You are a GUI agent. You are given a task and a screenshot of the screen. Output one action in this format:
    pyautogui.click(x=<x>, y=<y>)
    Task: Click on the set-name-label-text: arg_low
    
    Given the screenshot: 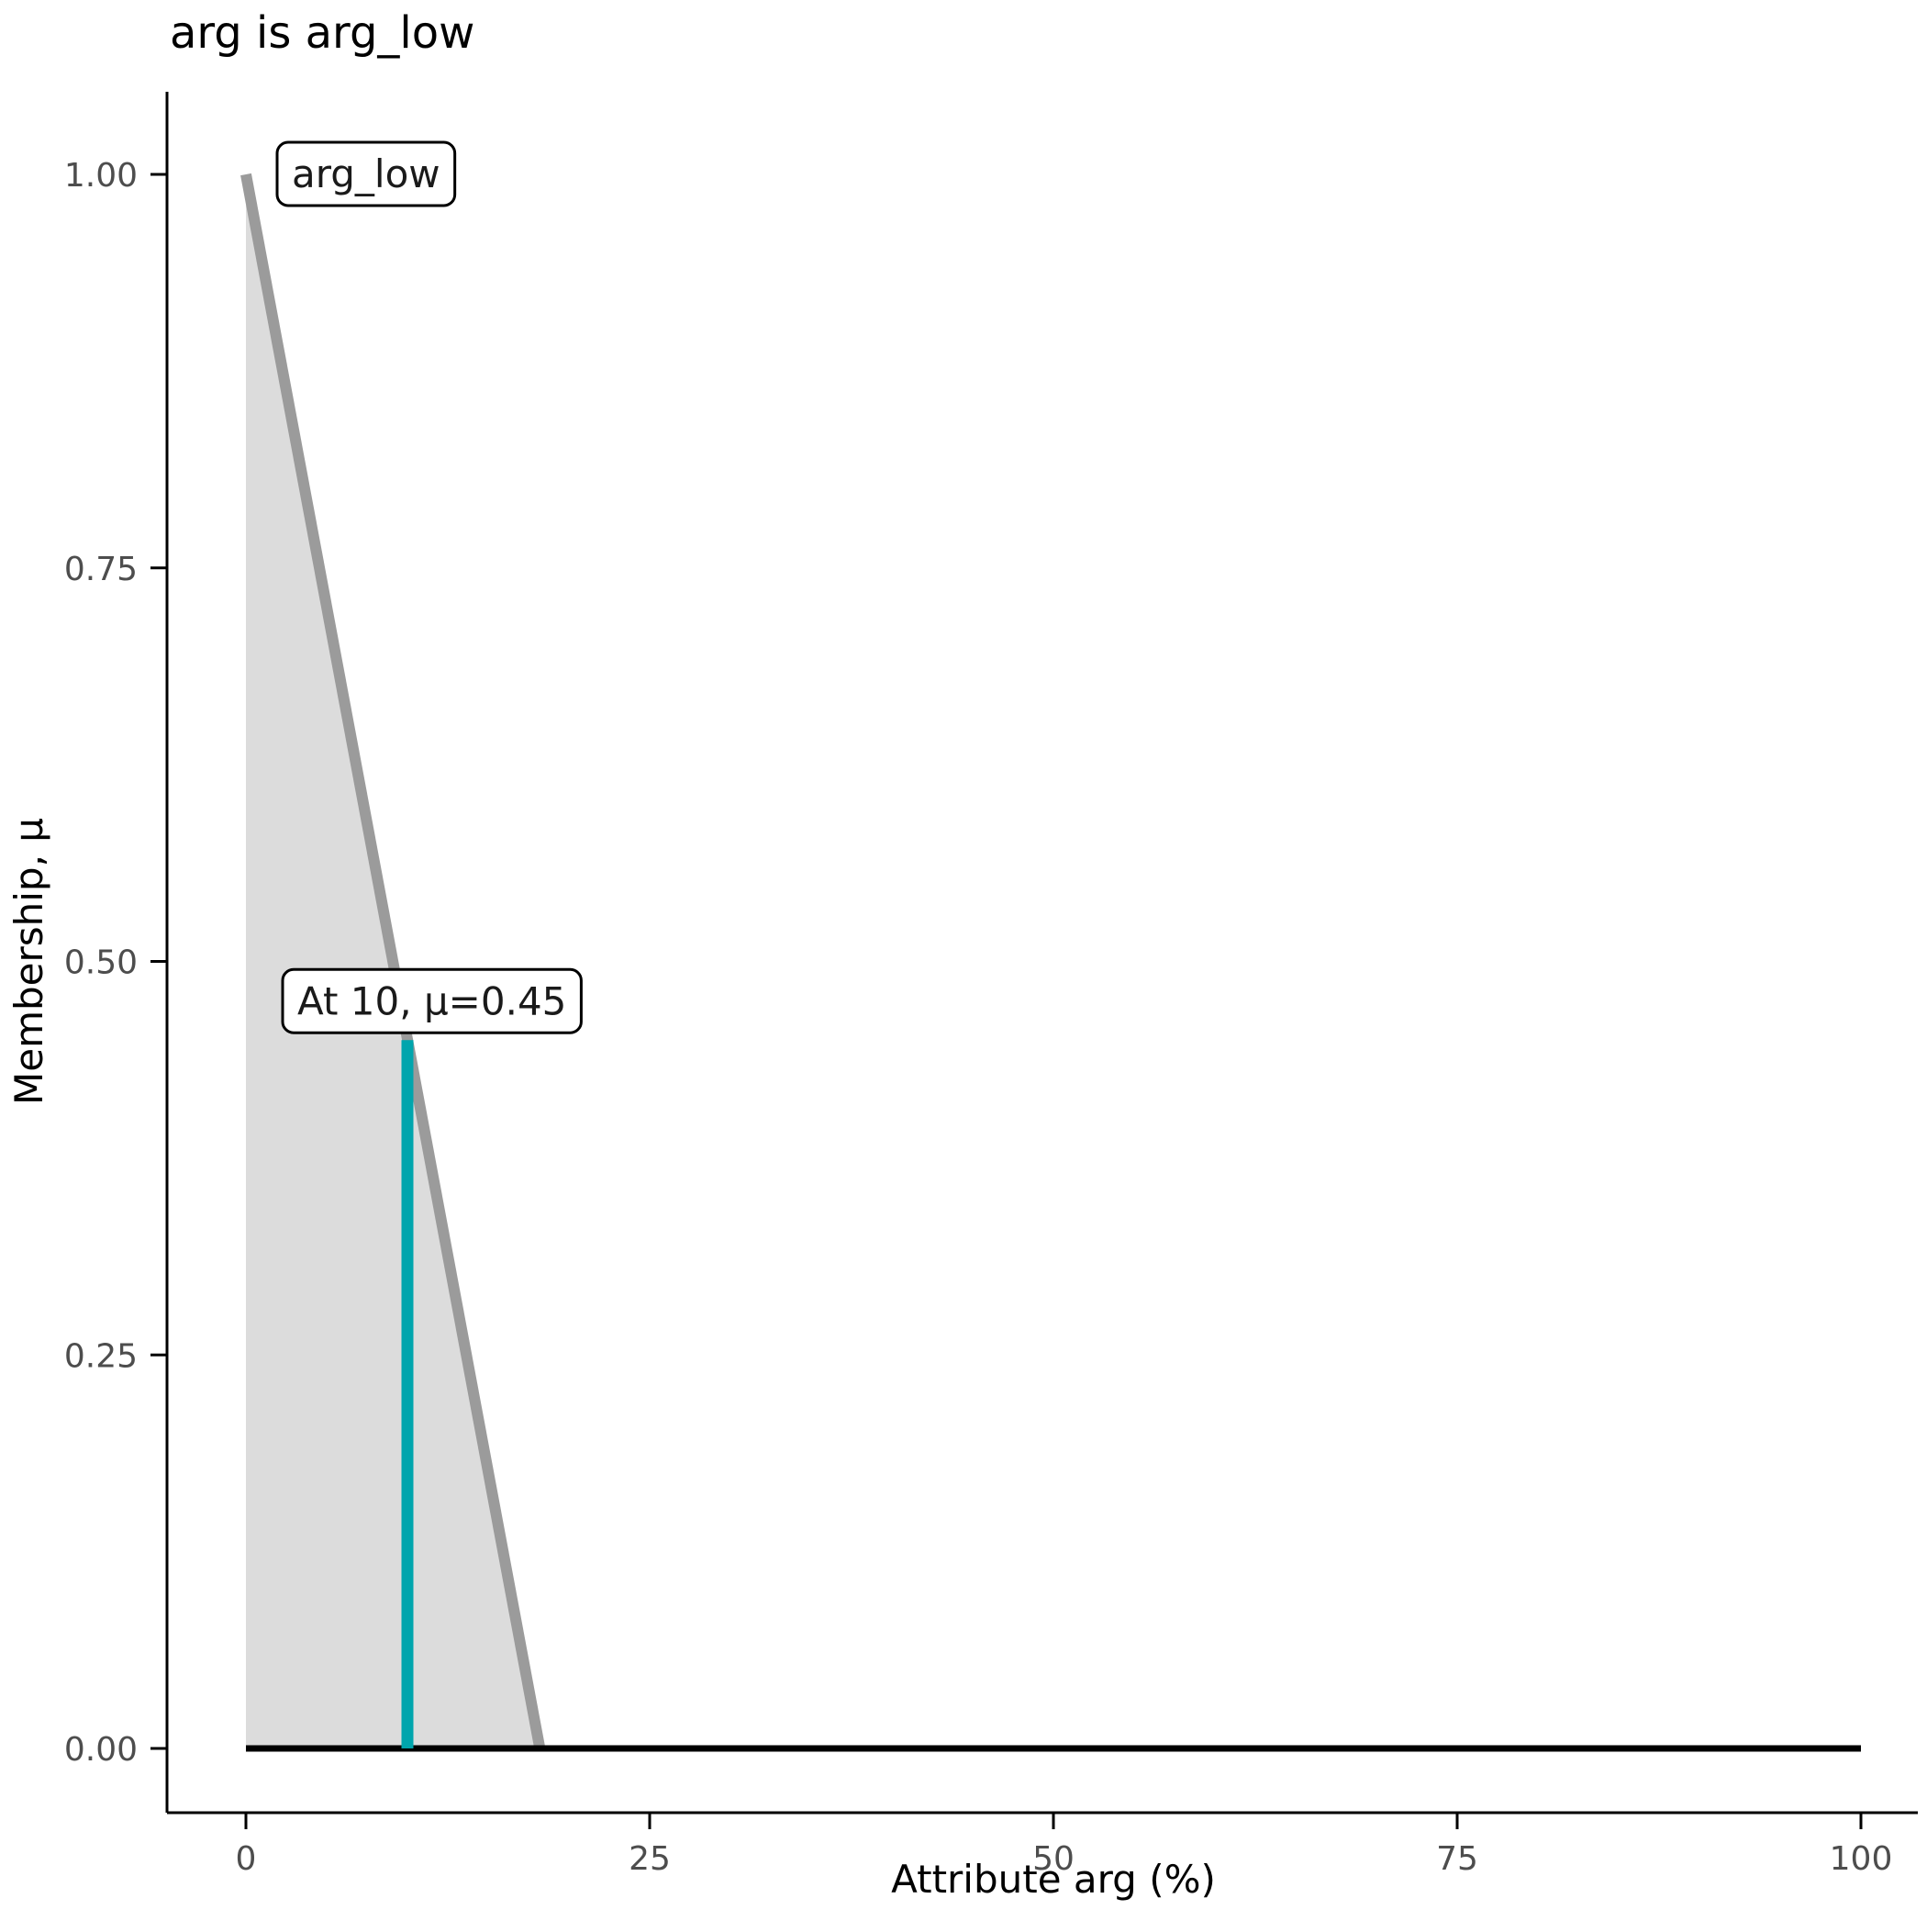 What is the action you would take?
    pyautogui.click(x=366, y=173)
    